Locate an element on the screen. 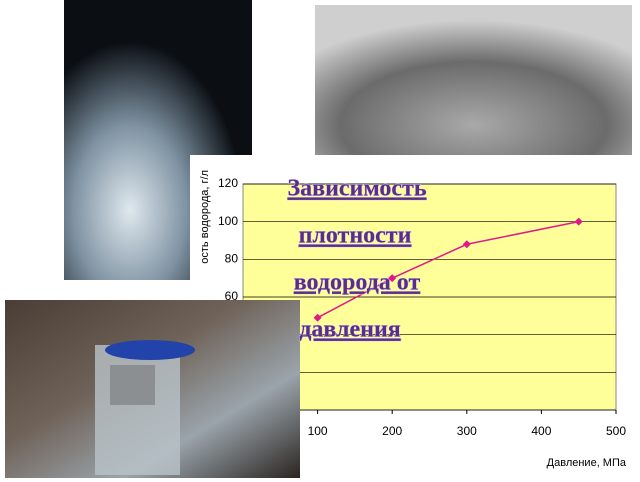 The height and width of the screenshot is (482, 640). series-line is located at coordinates (448, 269).